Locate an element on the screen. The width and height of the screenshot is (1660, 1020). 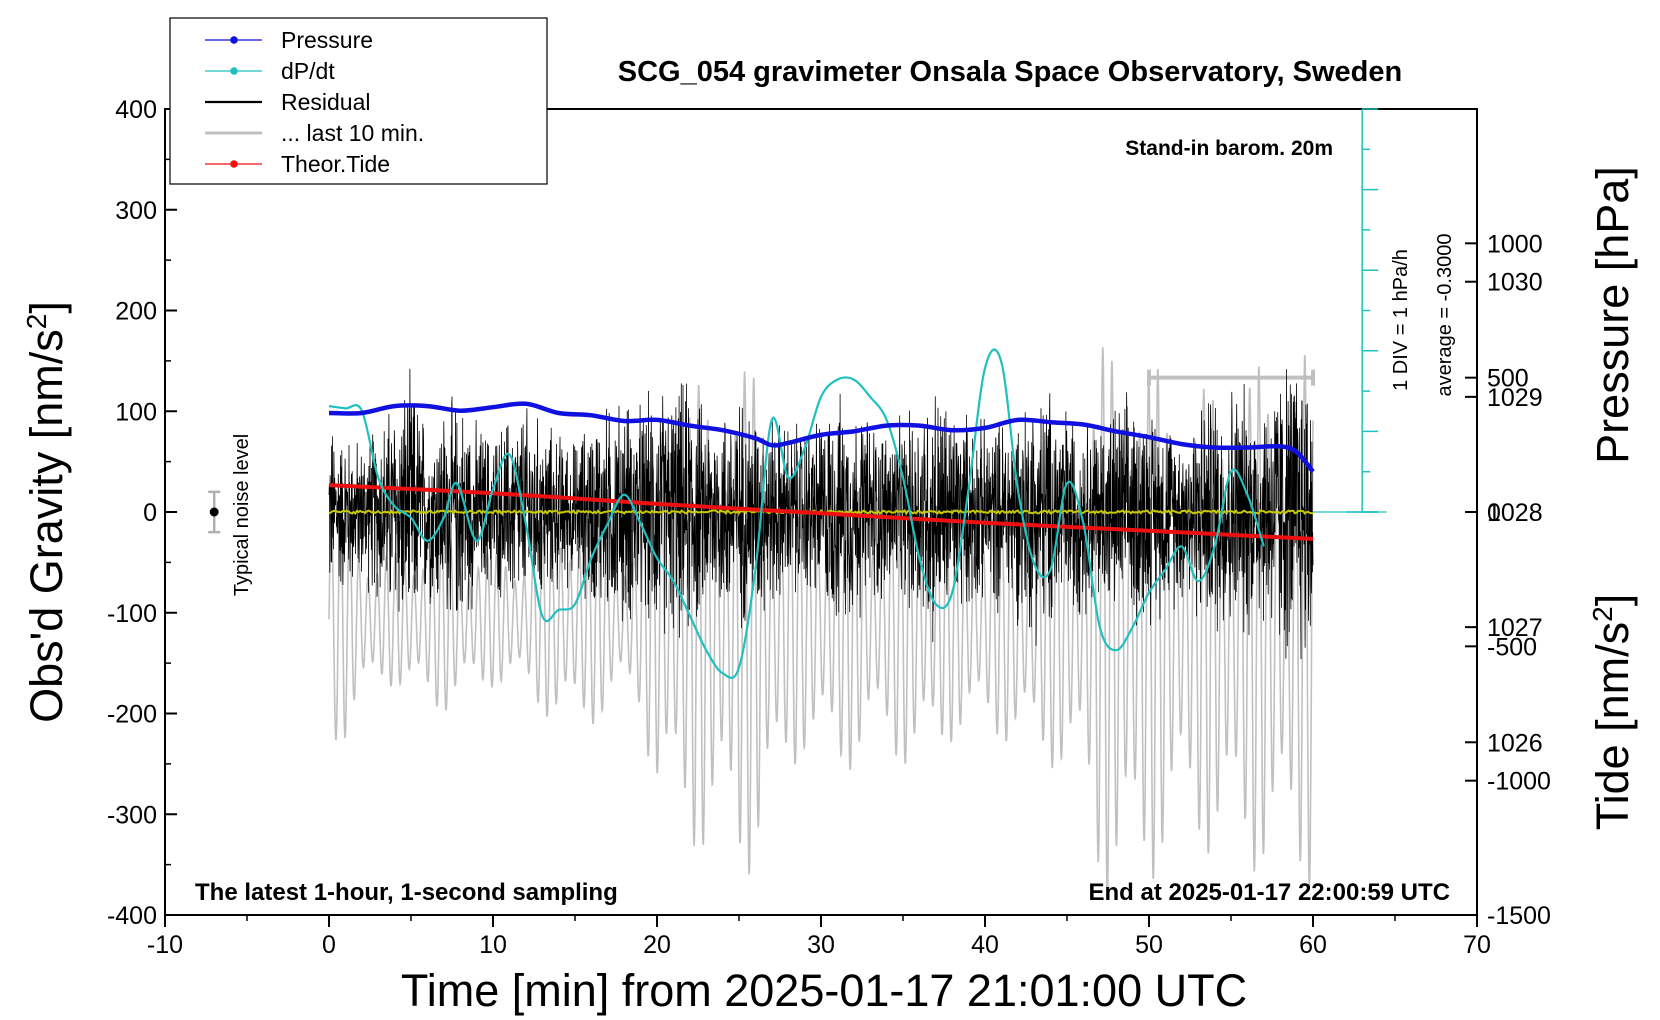
left-axis-ticks: -400 -300 -200 -100 0 100 200 300 400 is located at coordinates (142, 513).